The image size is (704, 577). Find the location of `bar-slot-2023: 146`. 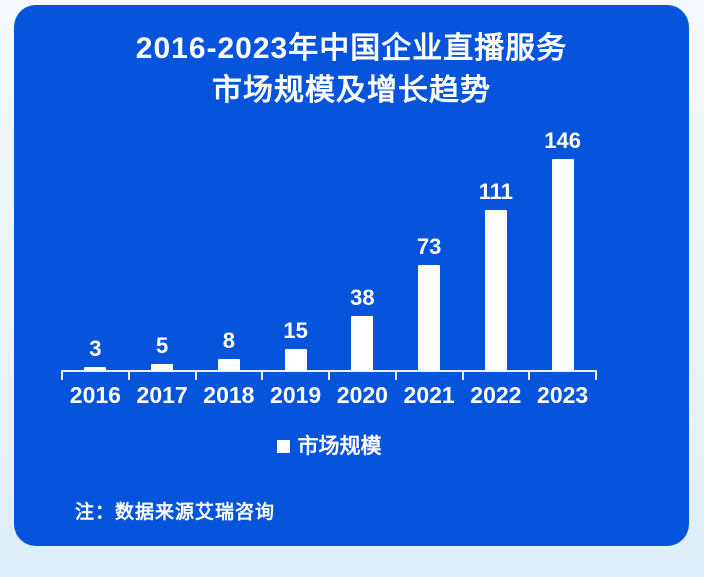

bar-slot-2023: 146 is located at coordinates (562, 250).